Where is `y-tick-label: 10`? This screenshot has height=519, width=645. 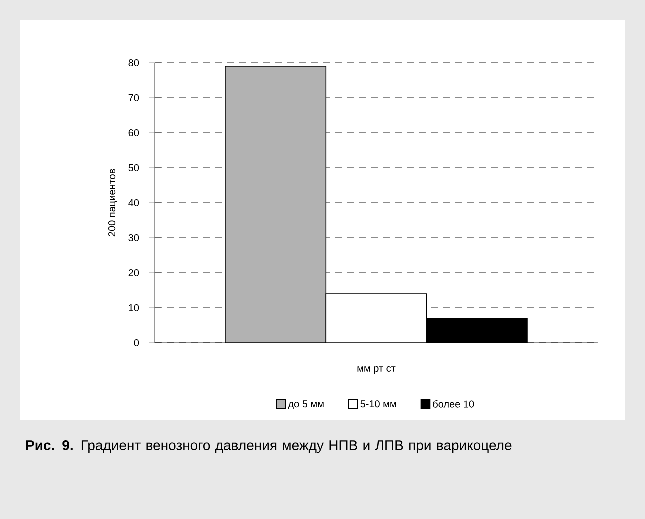 y-tick-label: 10 is located at coordinates (134, 308).